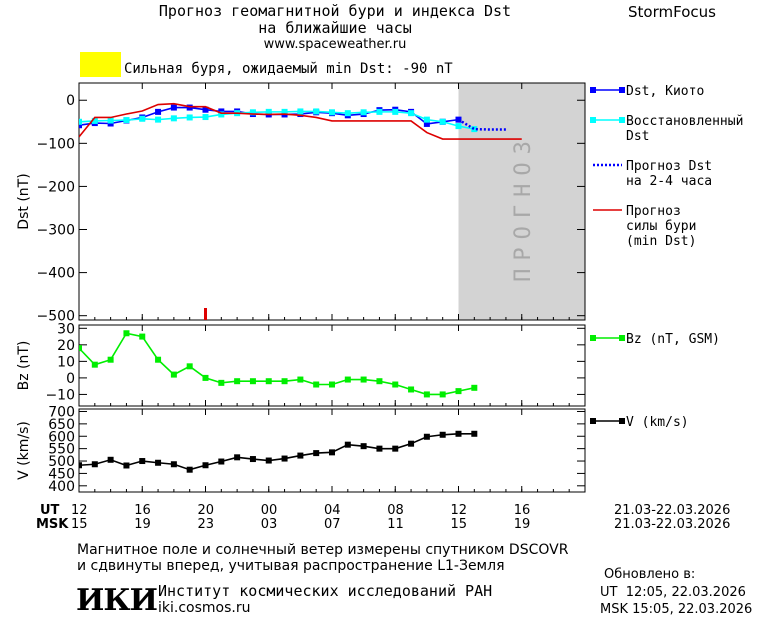 The image size is (760, 620). Describe the element at coordinates (56, 317) in the screenshot. I see `y-tick-label: −500` at that location.